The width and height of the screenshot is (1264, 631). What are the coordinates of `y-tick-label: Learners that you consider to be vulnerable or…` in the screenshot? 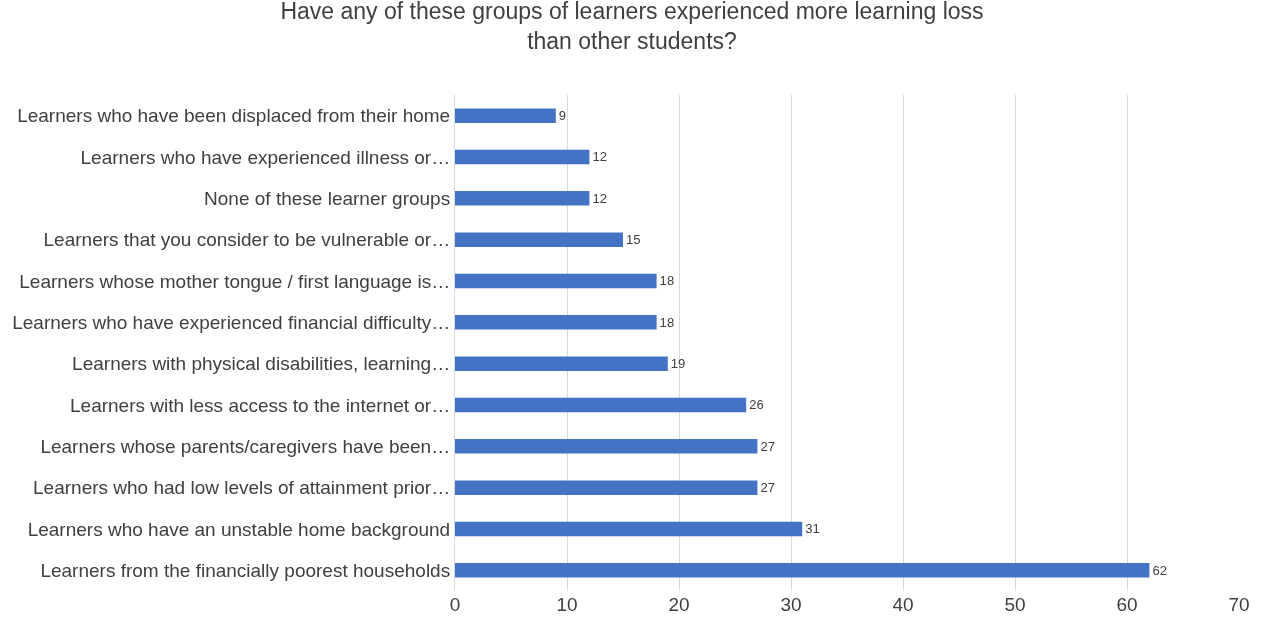 It's located at (247, 240).